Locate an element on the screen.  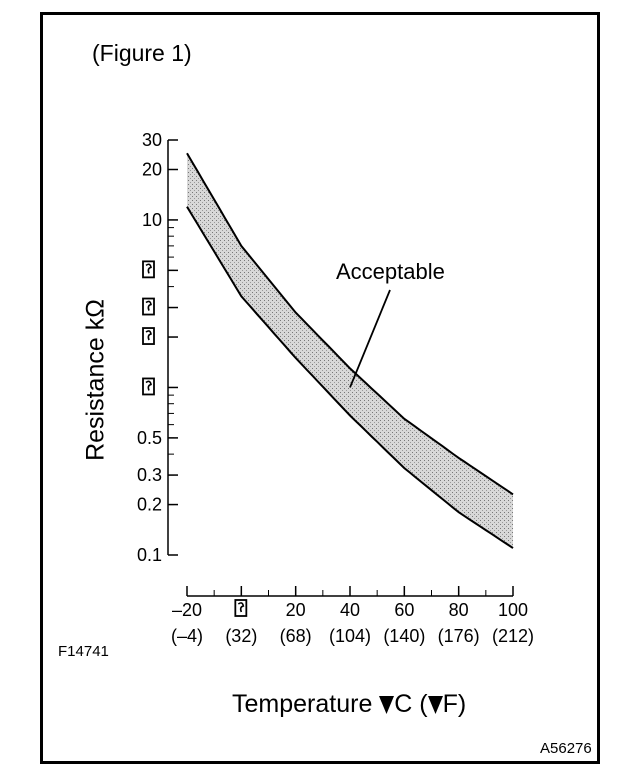
x-tick-glyph-icon is located at coordinates (241, 607).